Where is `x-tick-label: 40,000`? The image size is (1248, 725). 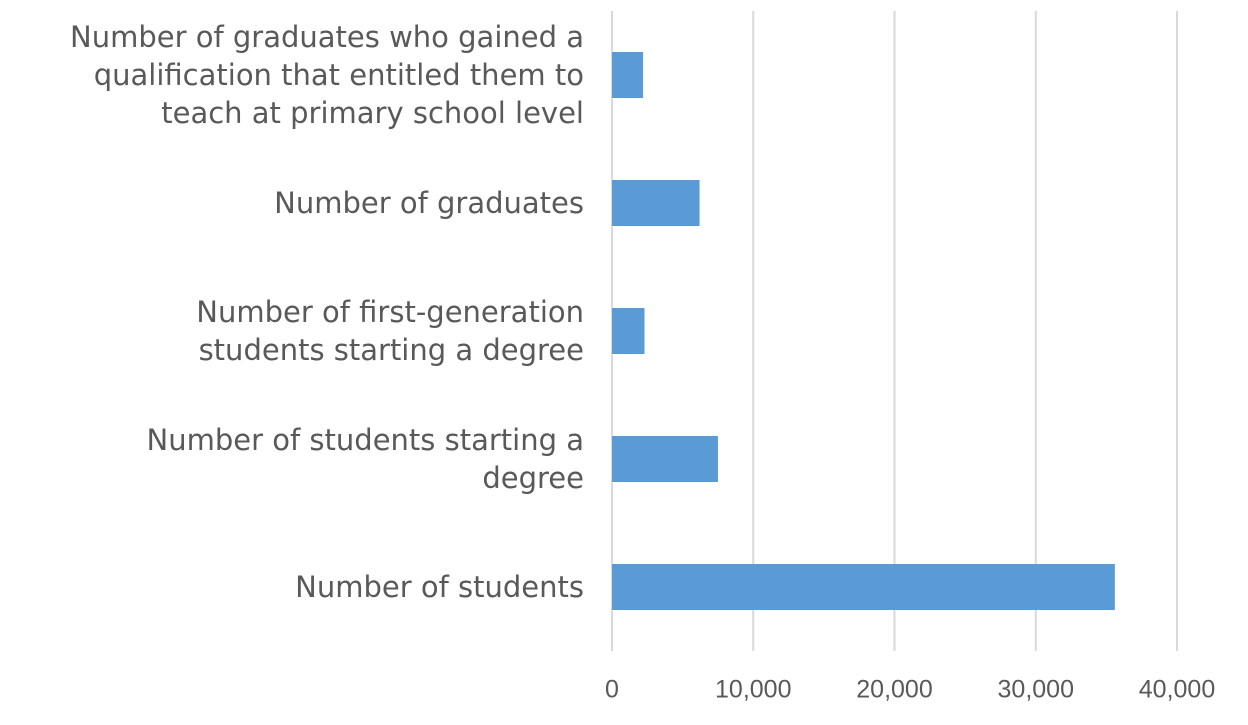
x-tick-label: 40,000 is located at coordinates (1177, 690).